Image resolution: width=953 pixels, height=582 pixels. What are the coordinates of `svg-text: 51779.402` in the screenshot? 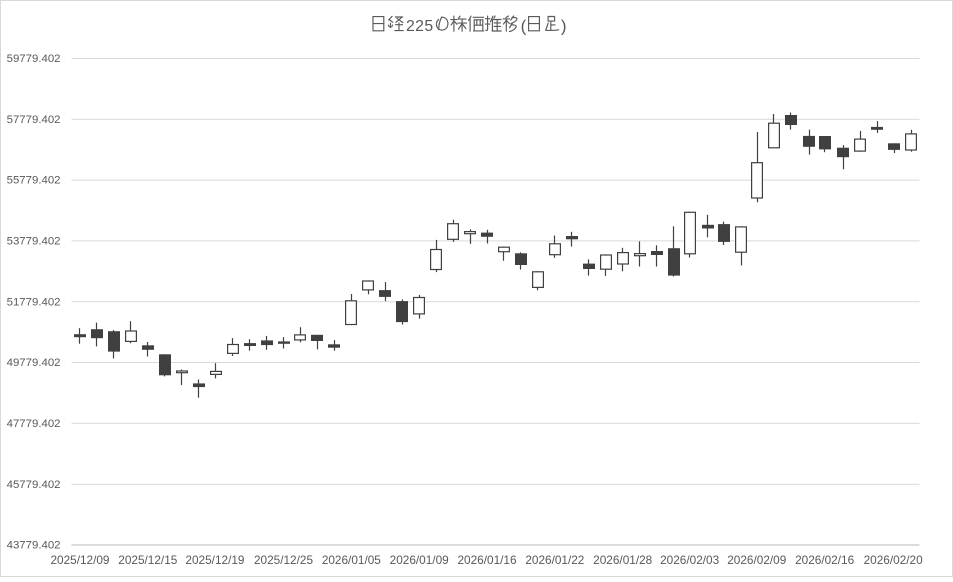 It's located at (34, 302).